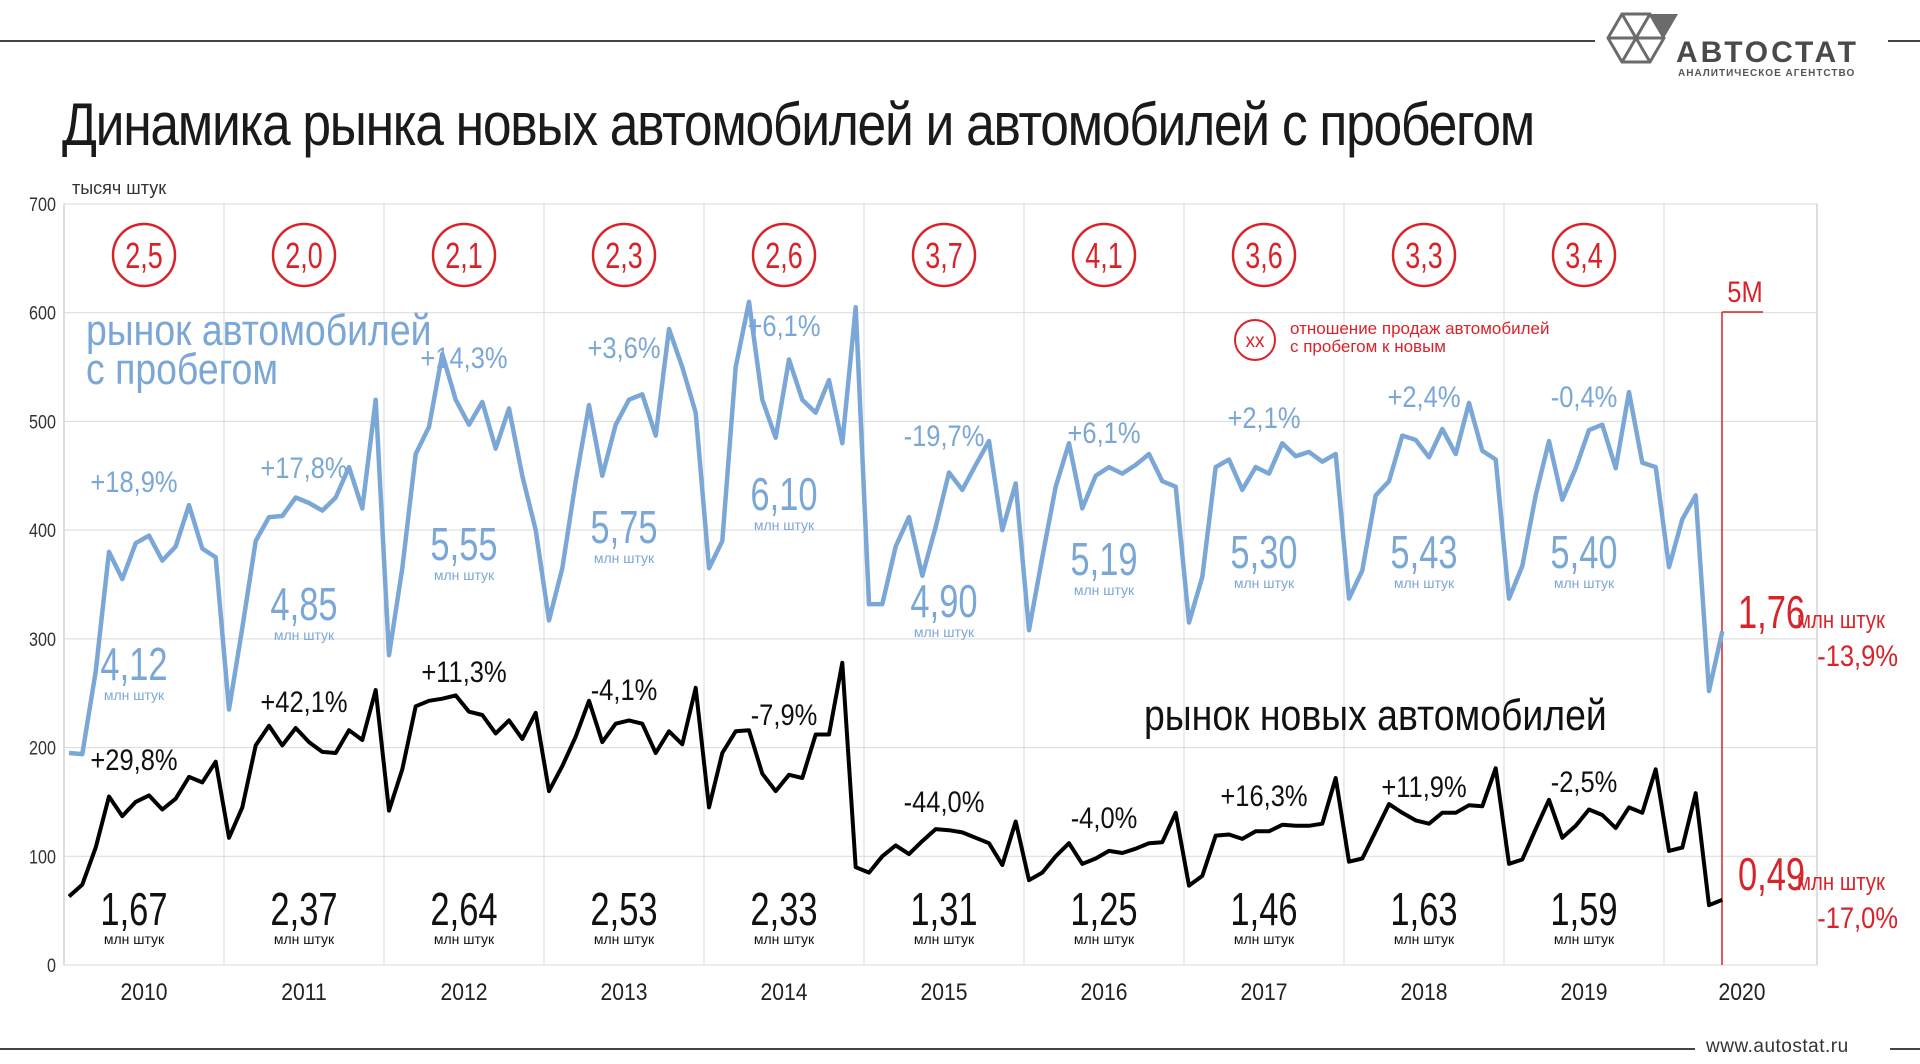  Describe the element at coordinates (1264, 417) in the screenshot. I see `used-change-label: +2,1%` at that location.